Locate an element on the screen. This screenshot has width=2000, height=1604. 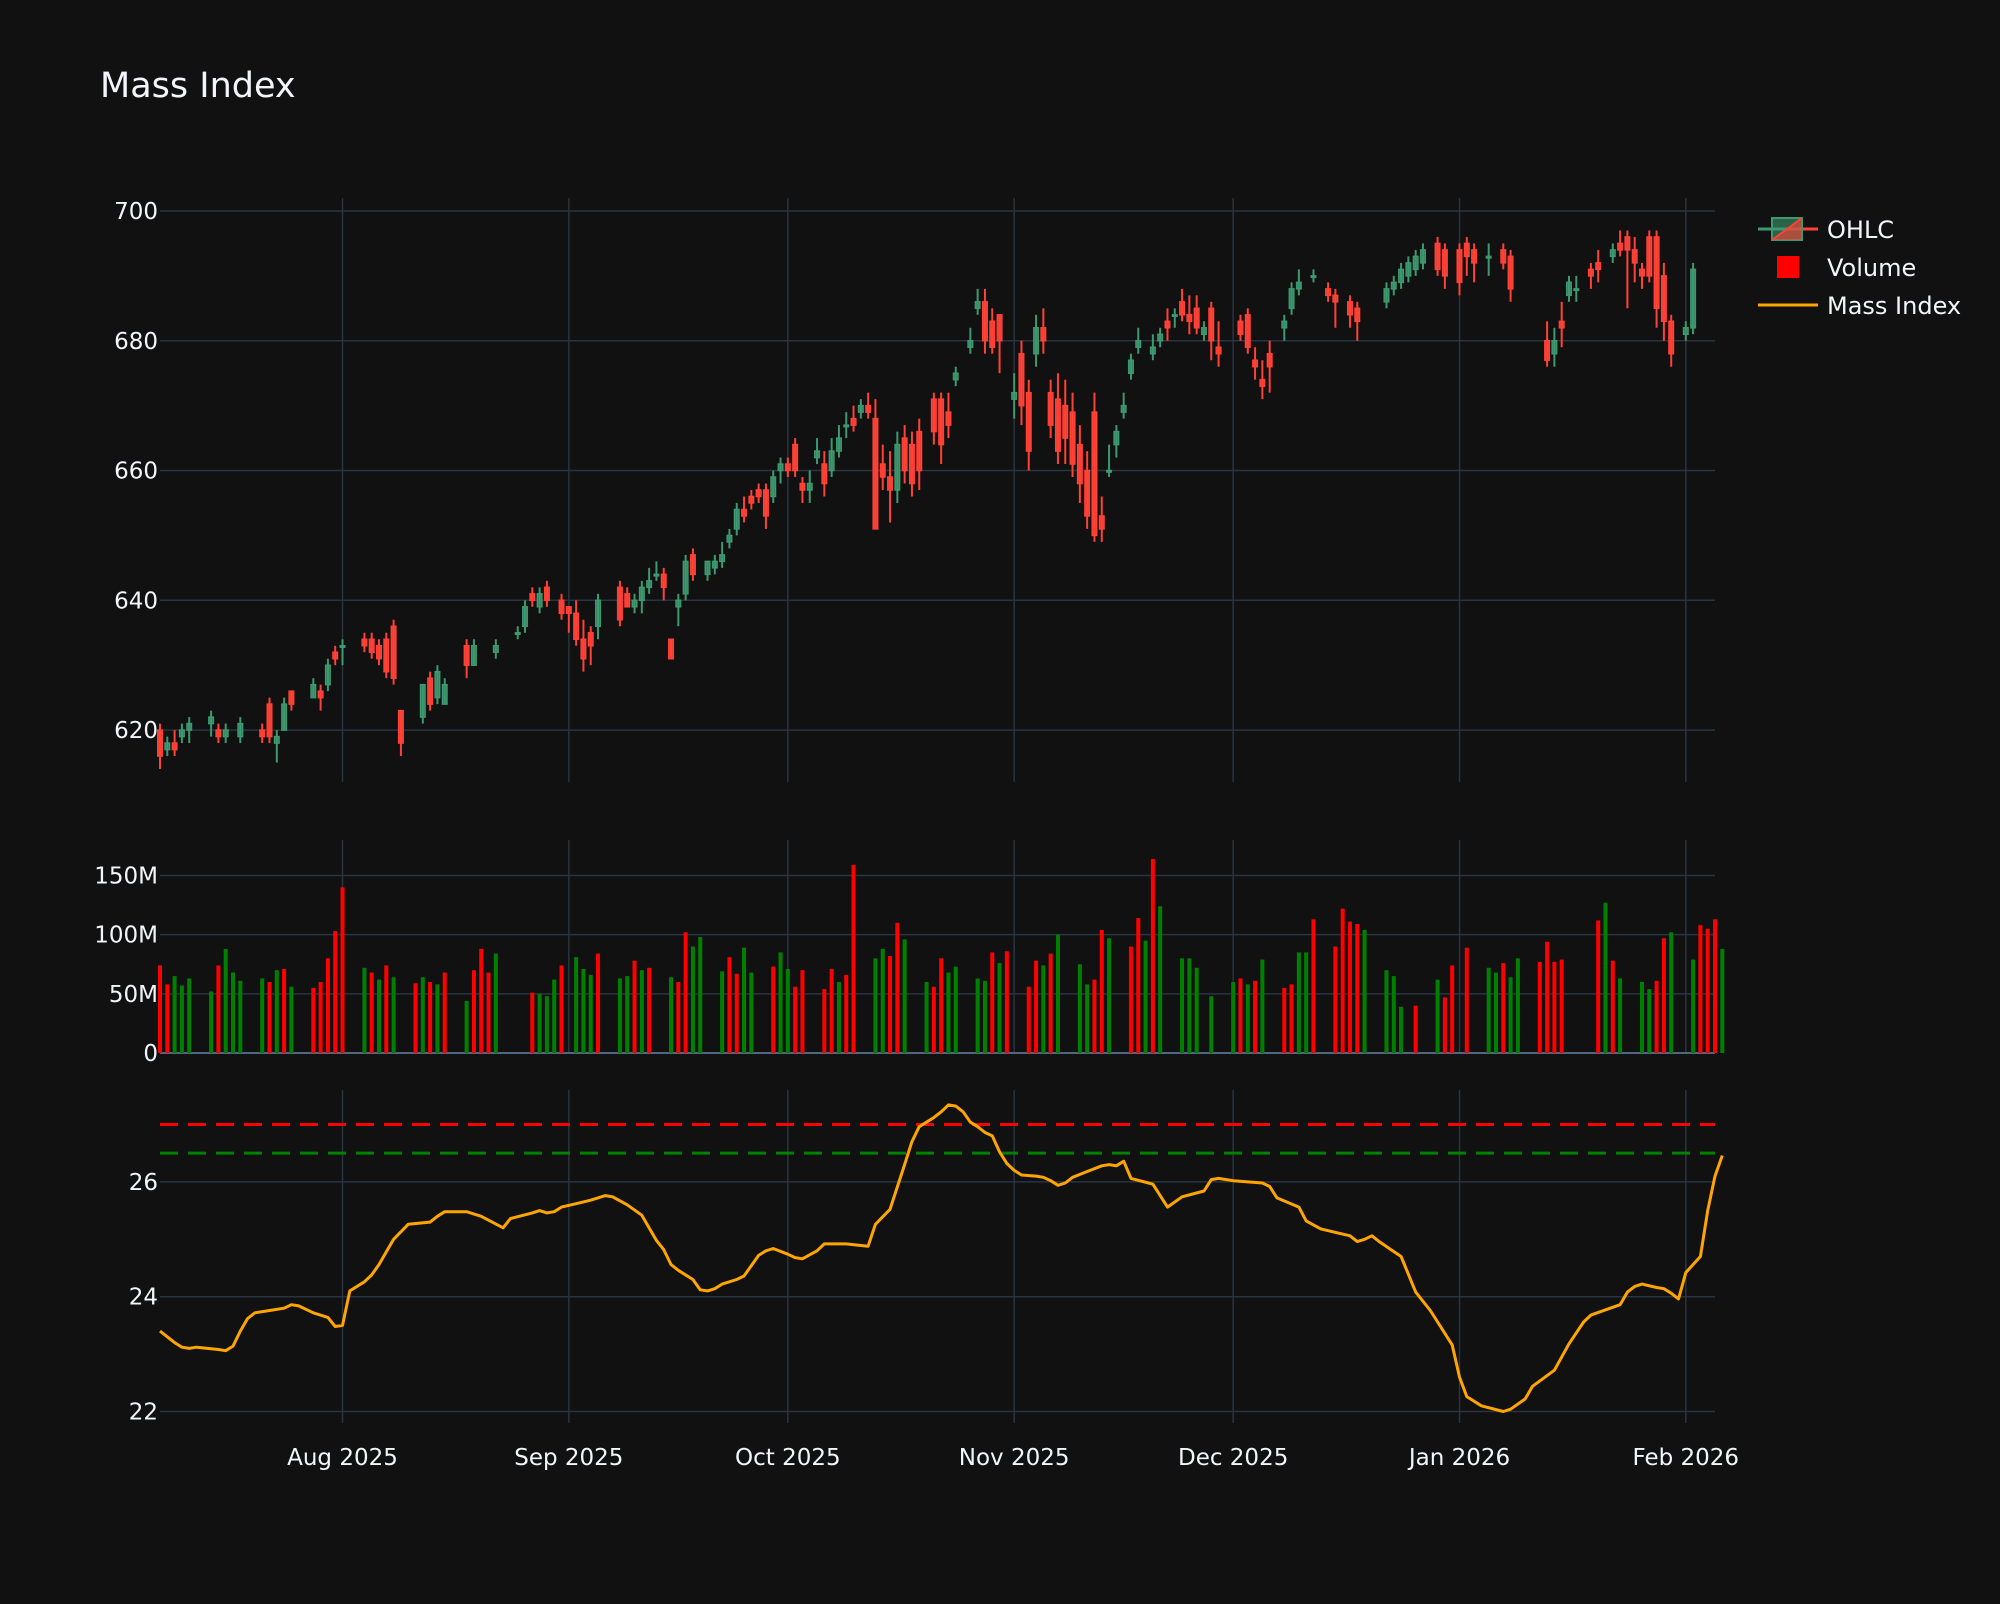
legend-item-ohlc: OHLC is located at coordinates (1826, 230).